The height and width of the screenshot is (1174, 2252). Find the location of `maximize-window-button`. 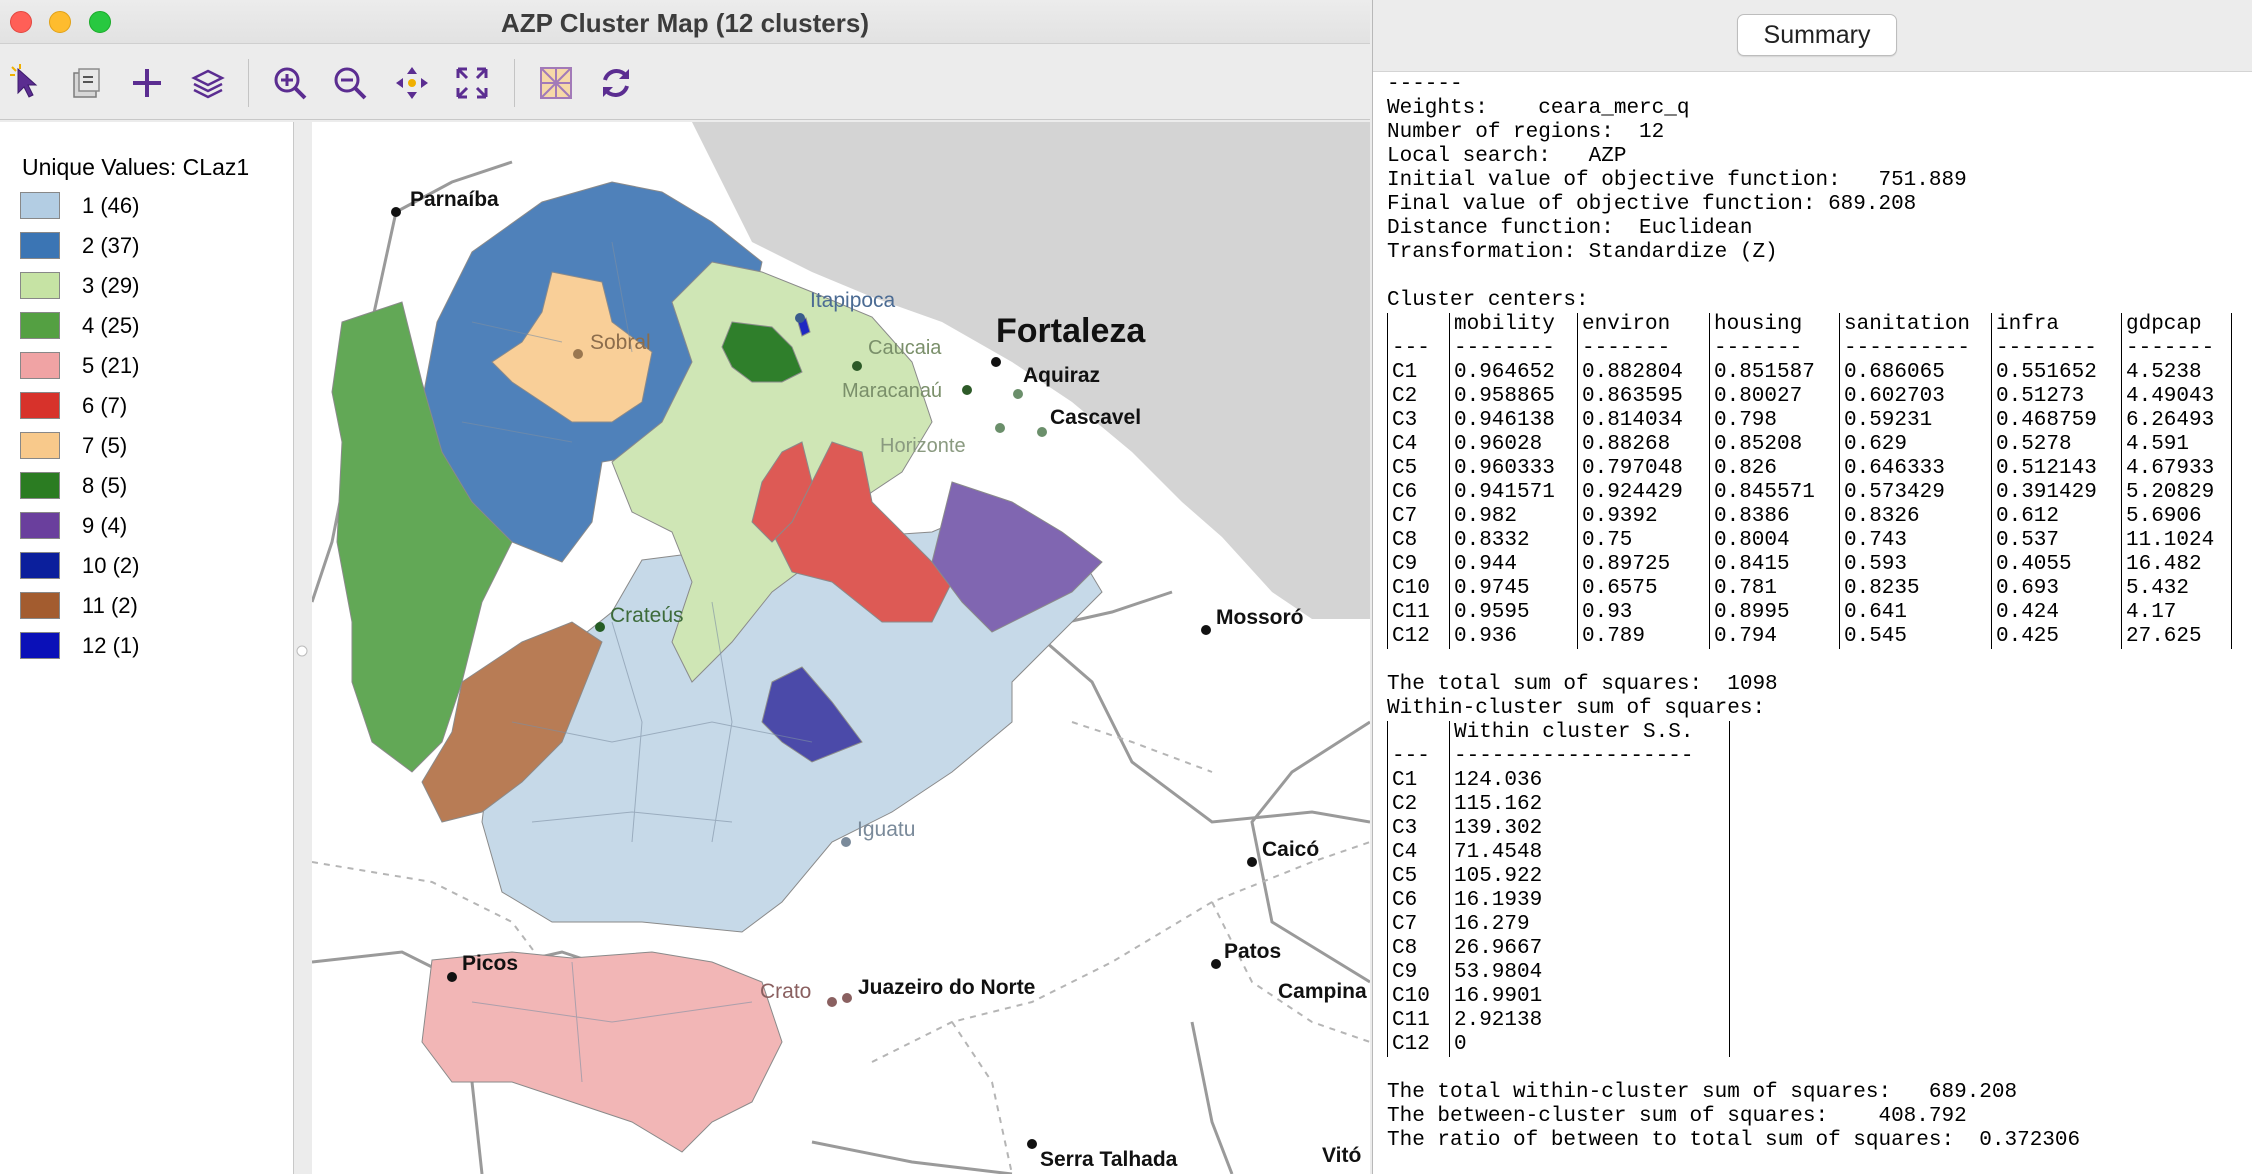

maximize-window-button is located at coordinates (100, 22).